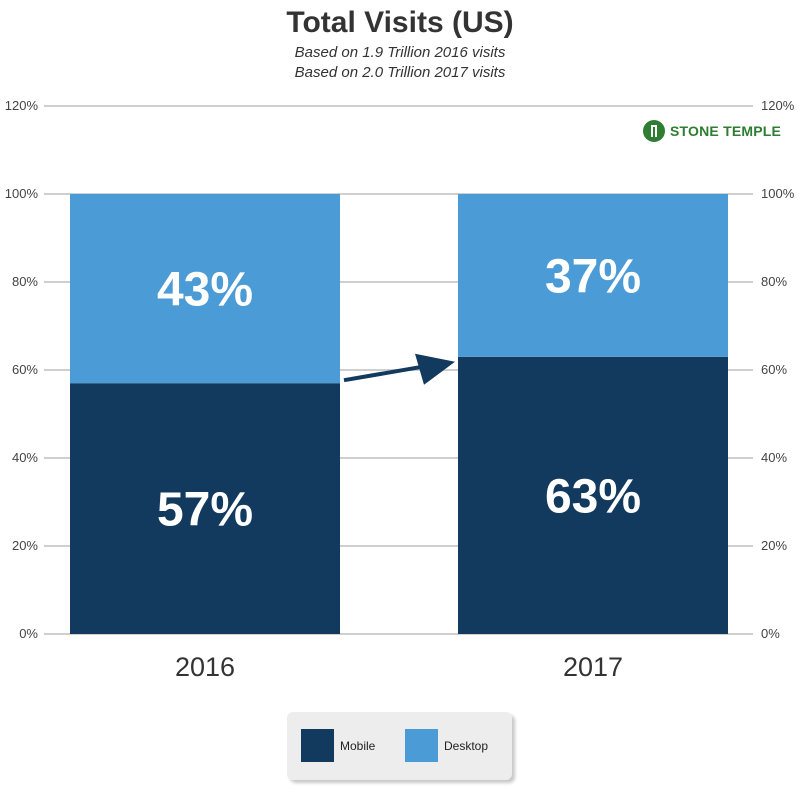  I want to click on x-tick-2017: 2017, so click(593, 667).